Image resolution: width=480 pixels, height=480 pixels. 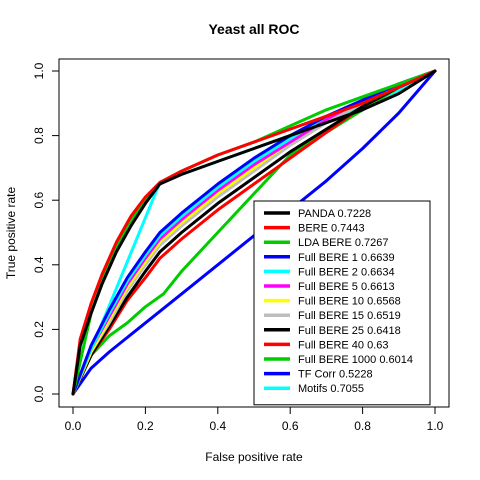 I want to click on legend-label: Full BERE 40 0.63, so click(x=343, y=345).